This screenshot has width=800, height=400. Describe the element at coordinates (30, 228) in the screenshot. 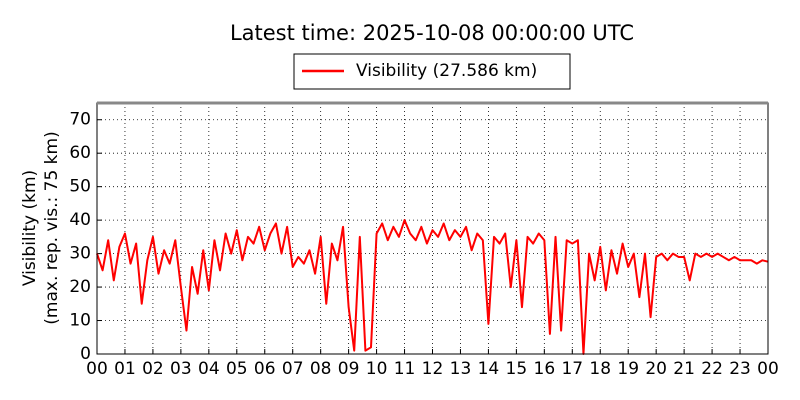

I see `y-axis-label: Visibility (km)` at that location.